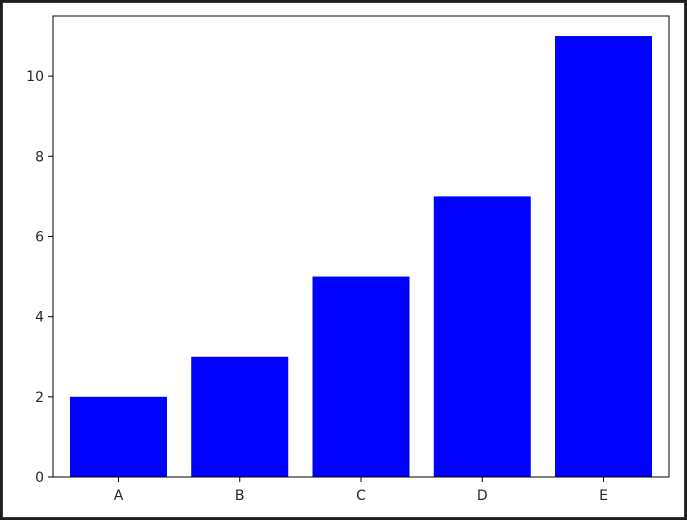 Image resolution: width=687 pixels, height=520 pixels. Describe the element at coordinates (482, 496) in the screenshot. I see `x-tick-label: D` at that location.